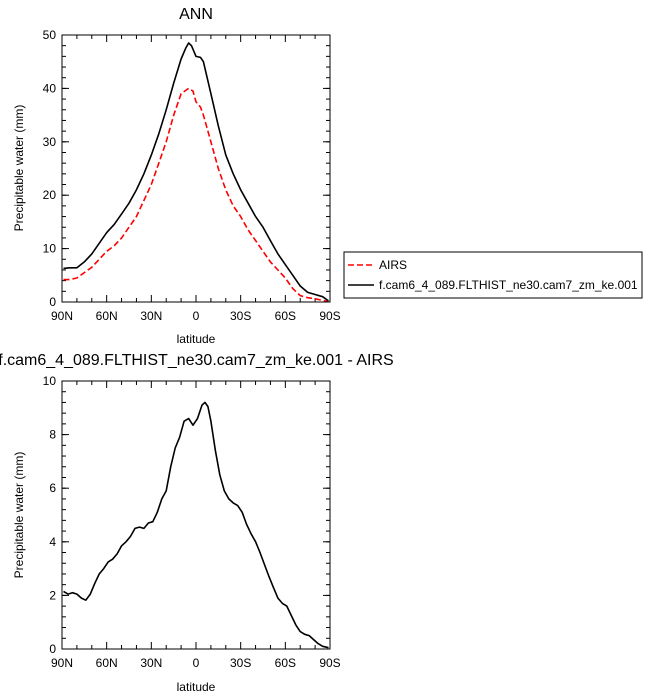 The height and width of the screenshot is (697, 649). What do you see at coordinates (50, 88) in the screenshot?
I see `top-y-tick-label: 40` at bounding box center [50, 88].